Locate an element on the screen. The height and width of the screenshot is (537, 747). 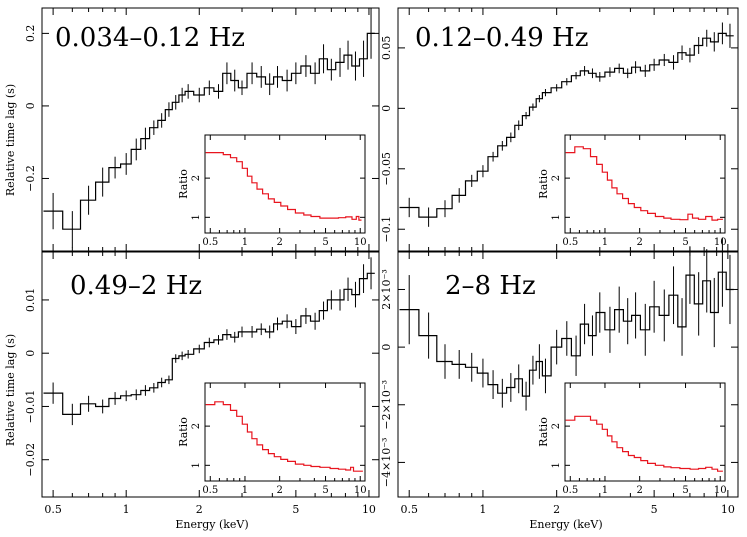
panel-title: 0.49–2 Hz is located at coordinates (136, 286).